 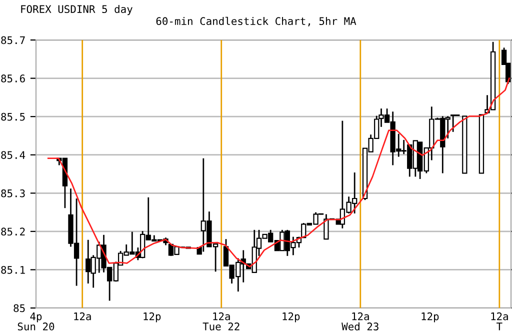 What do you see at coordinates (76, 10) in the screenshot?
I see `chart-title: FOREX USDINR 5 day` at bounding box center [76, 10].